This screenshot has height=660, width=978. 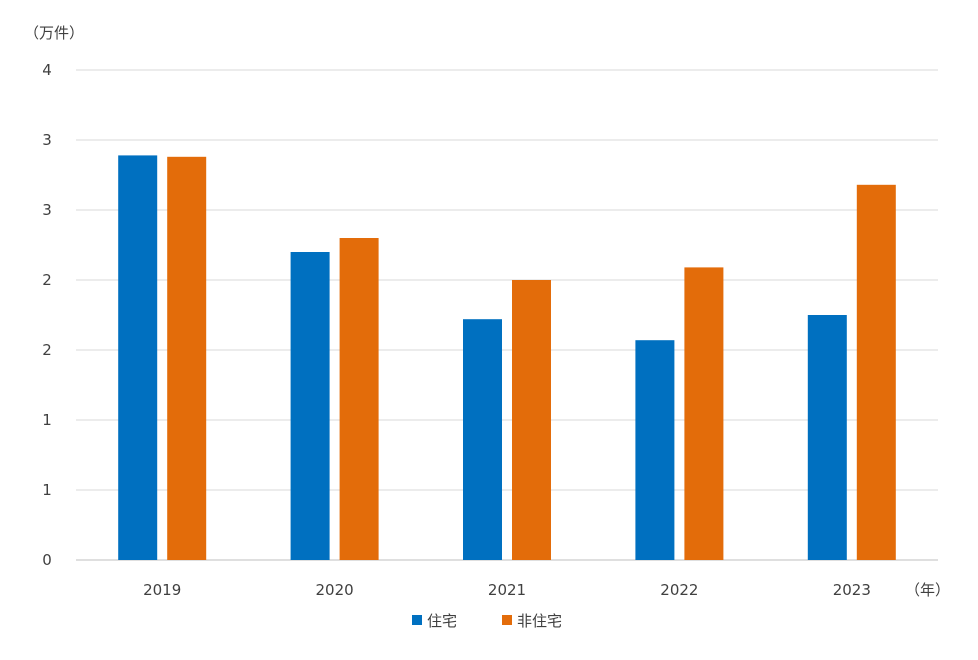 What do you see at coordinates (852, 590) in the screenshot?
I see `x-tick-label: 2023` at bounding box center [852, 590].